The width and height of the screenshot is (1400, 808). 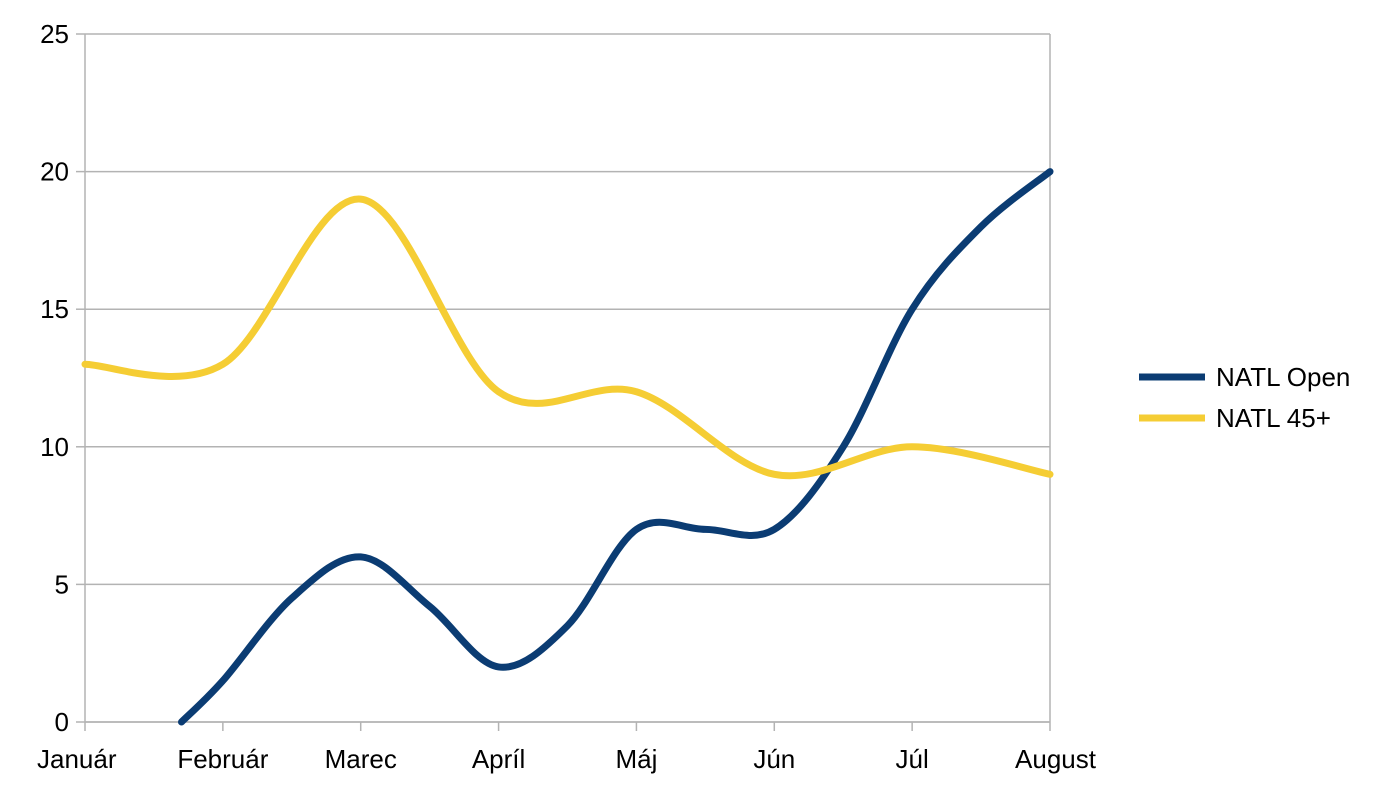 What do you see at coordinates (54, 447) in the screenshot?
I see `y-tick-label: 10` at bounding box center [54, 447].